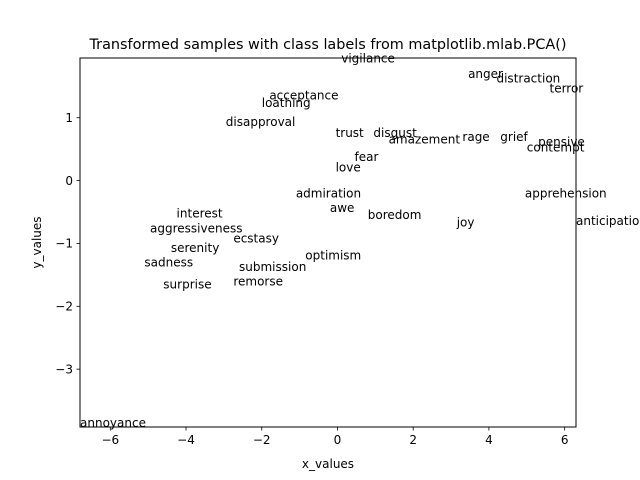  Describe the element at coordinates (348, 168) in the screenshot. I see `point-label: love` at that location.